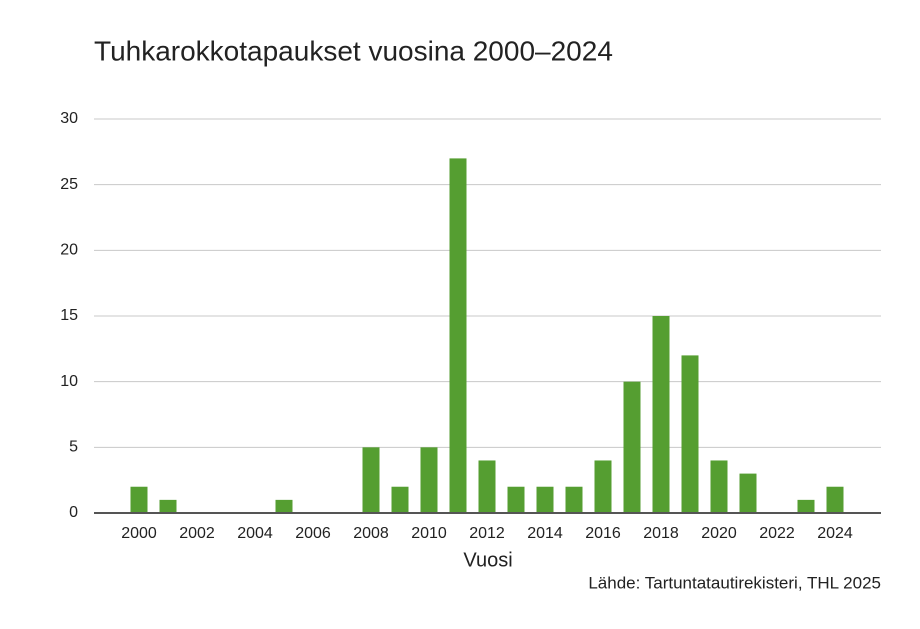  Describe the element at coordinates (69, 381) in the screenshot. I see `y-tick-label: 10` at that location.